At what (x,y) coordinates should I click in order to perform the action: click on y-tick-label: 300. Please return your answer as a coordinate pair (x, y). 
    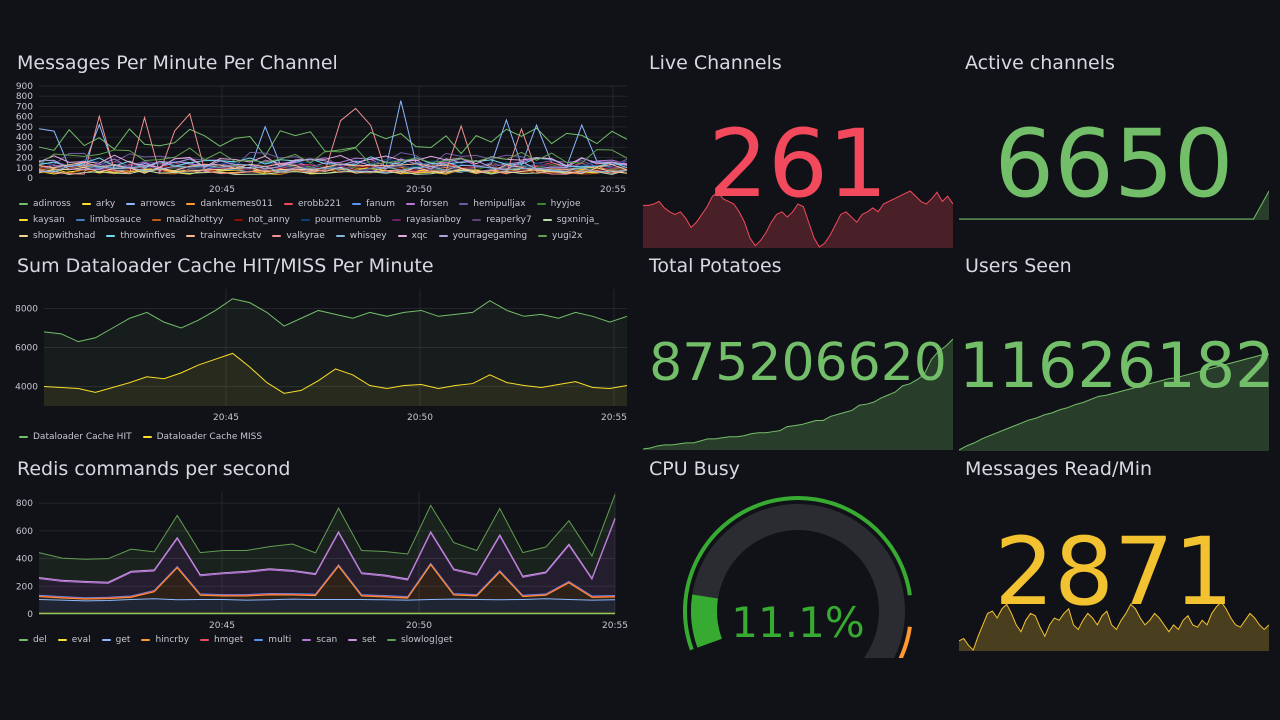
    Looking at the image, I should click on (24, 148).